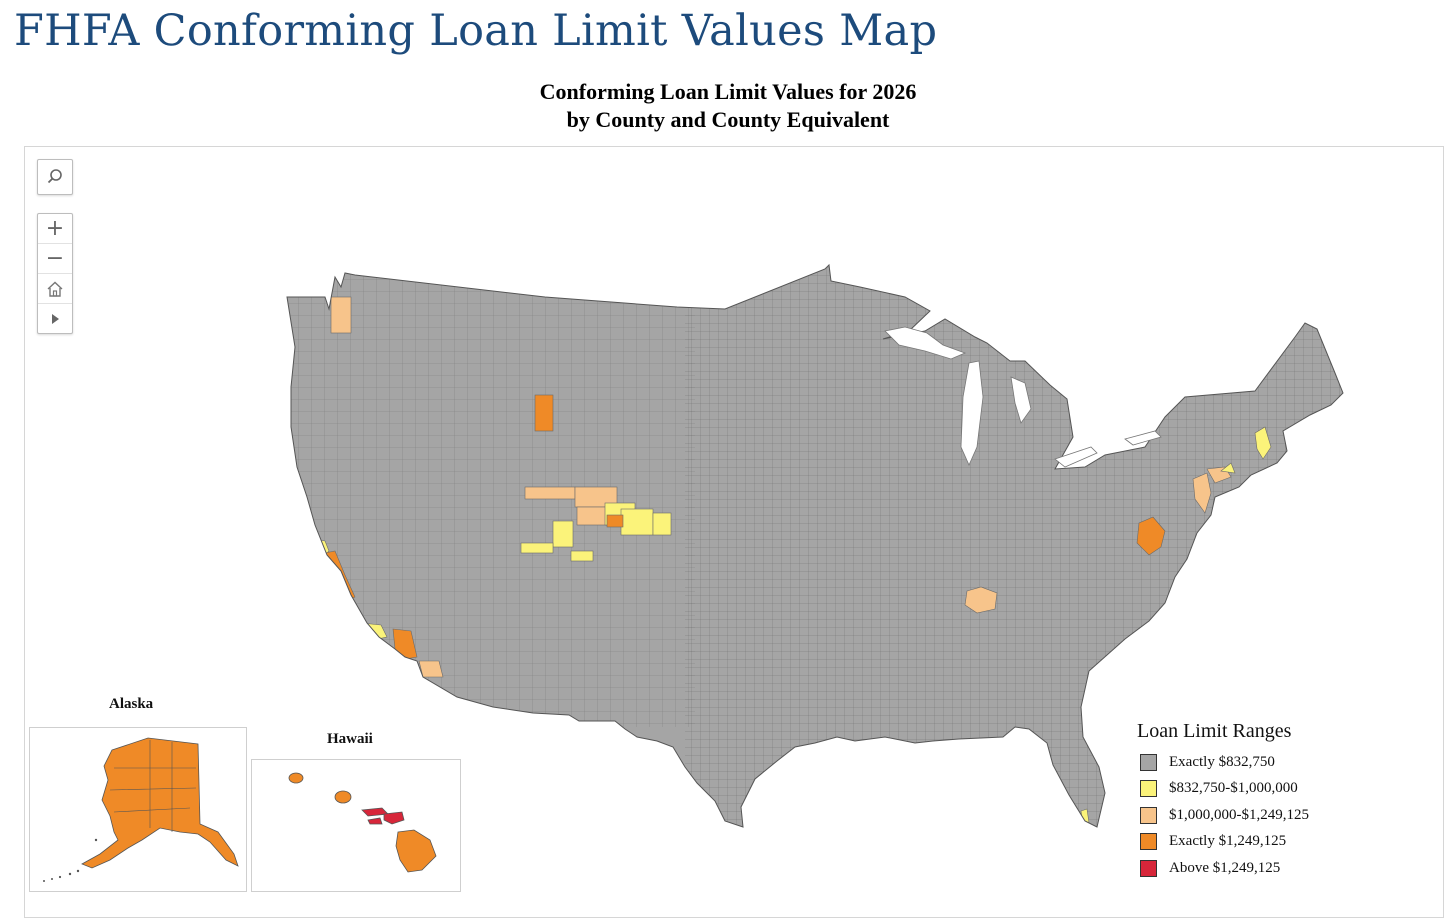  I want to click on search-icon, so click(54, 176).